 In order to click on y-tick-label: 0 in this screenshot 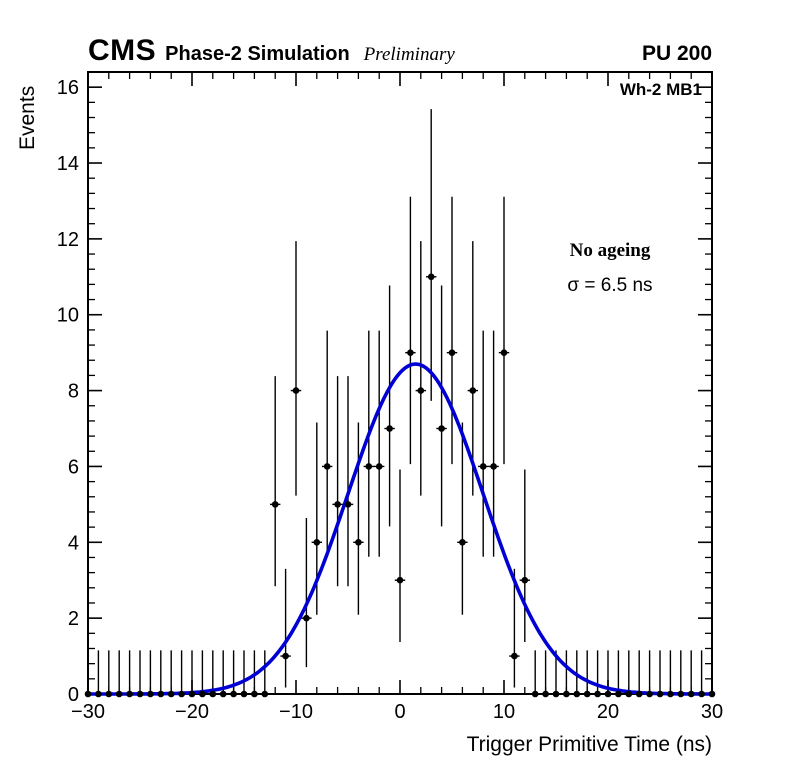, I will do `click(73, 695)`.